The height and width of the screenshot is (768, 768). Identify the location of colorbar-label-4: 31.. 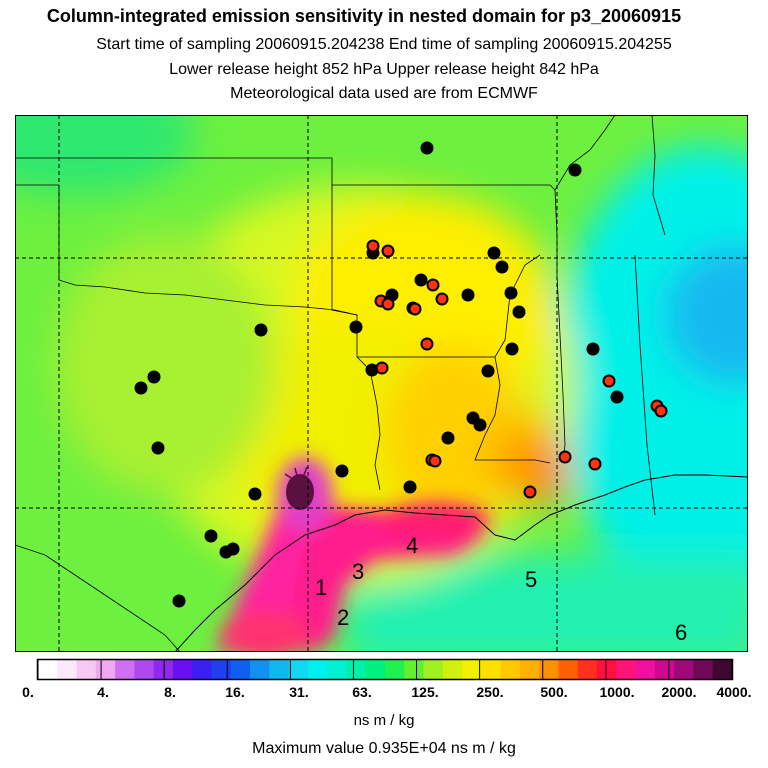
(299, 692).